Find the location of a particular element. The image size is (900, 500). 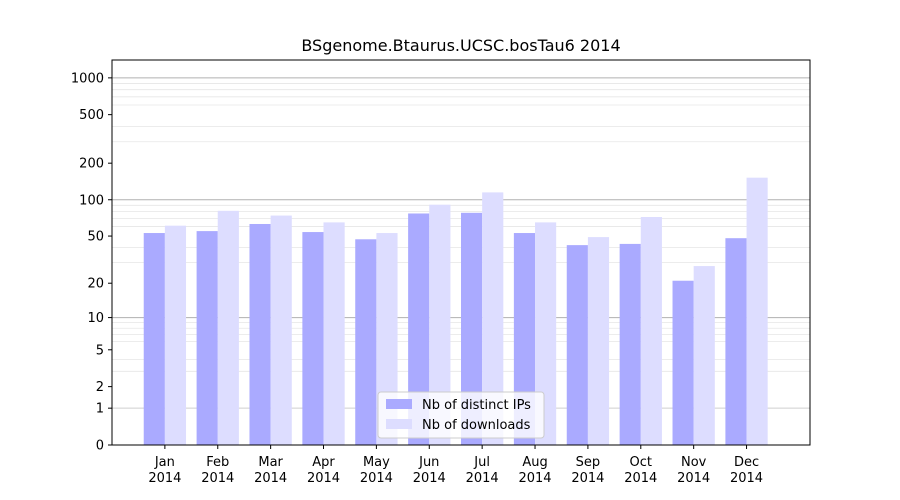

y-tick-label: 5 is located at coordinates (100, 350).